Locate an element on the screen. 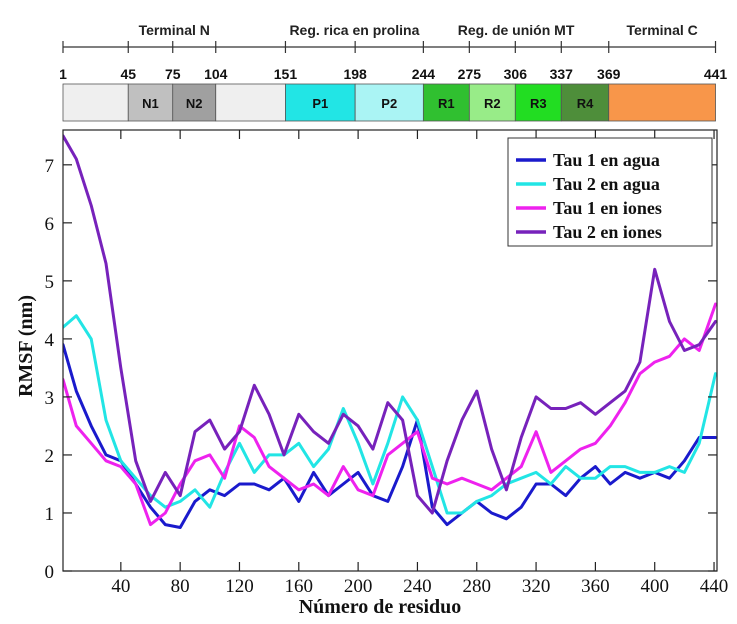  domain-label-r2: R2 is located at coordinates (492, 103).